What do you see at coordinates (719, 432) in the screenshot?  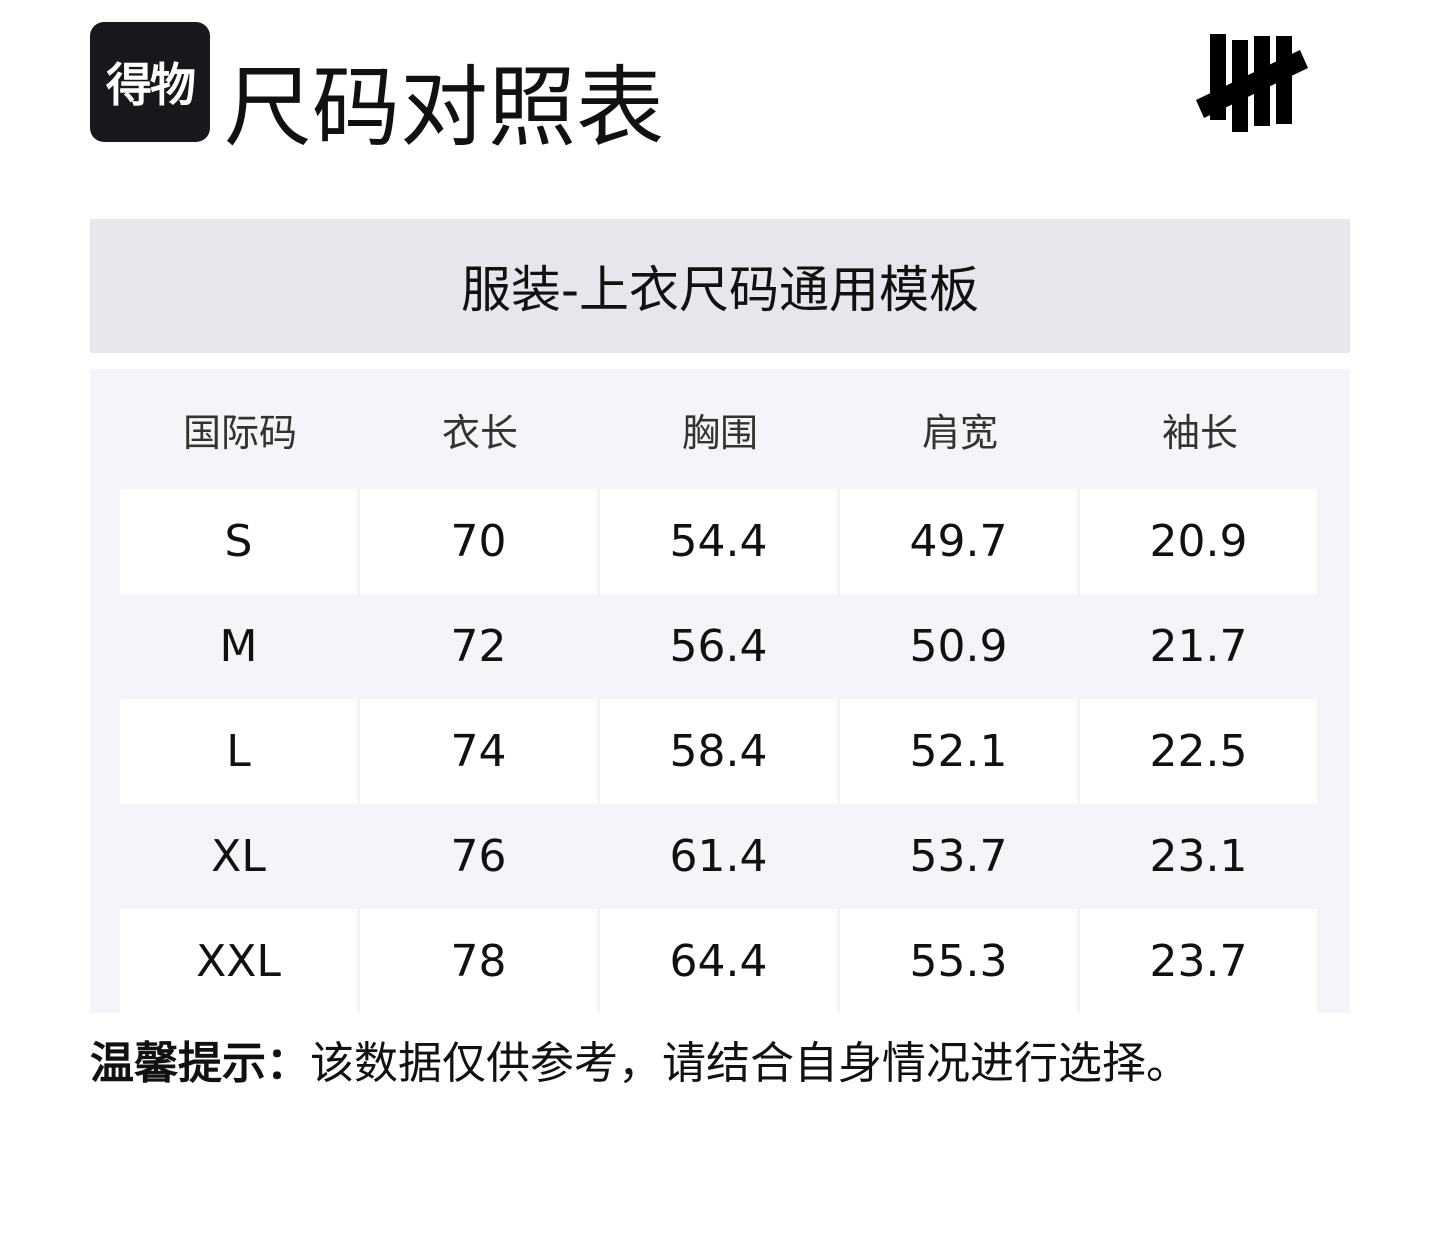 I see `column-header: 胸围` at bounding box center [719, 432].